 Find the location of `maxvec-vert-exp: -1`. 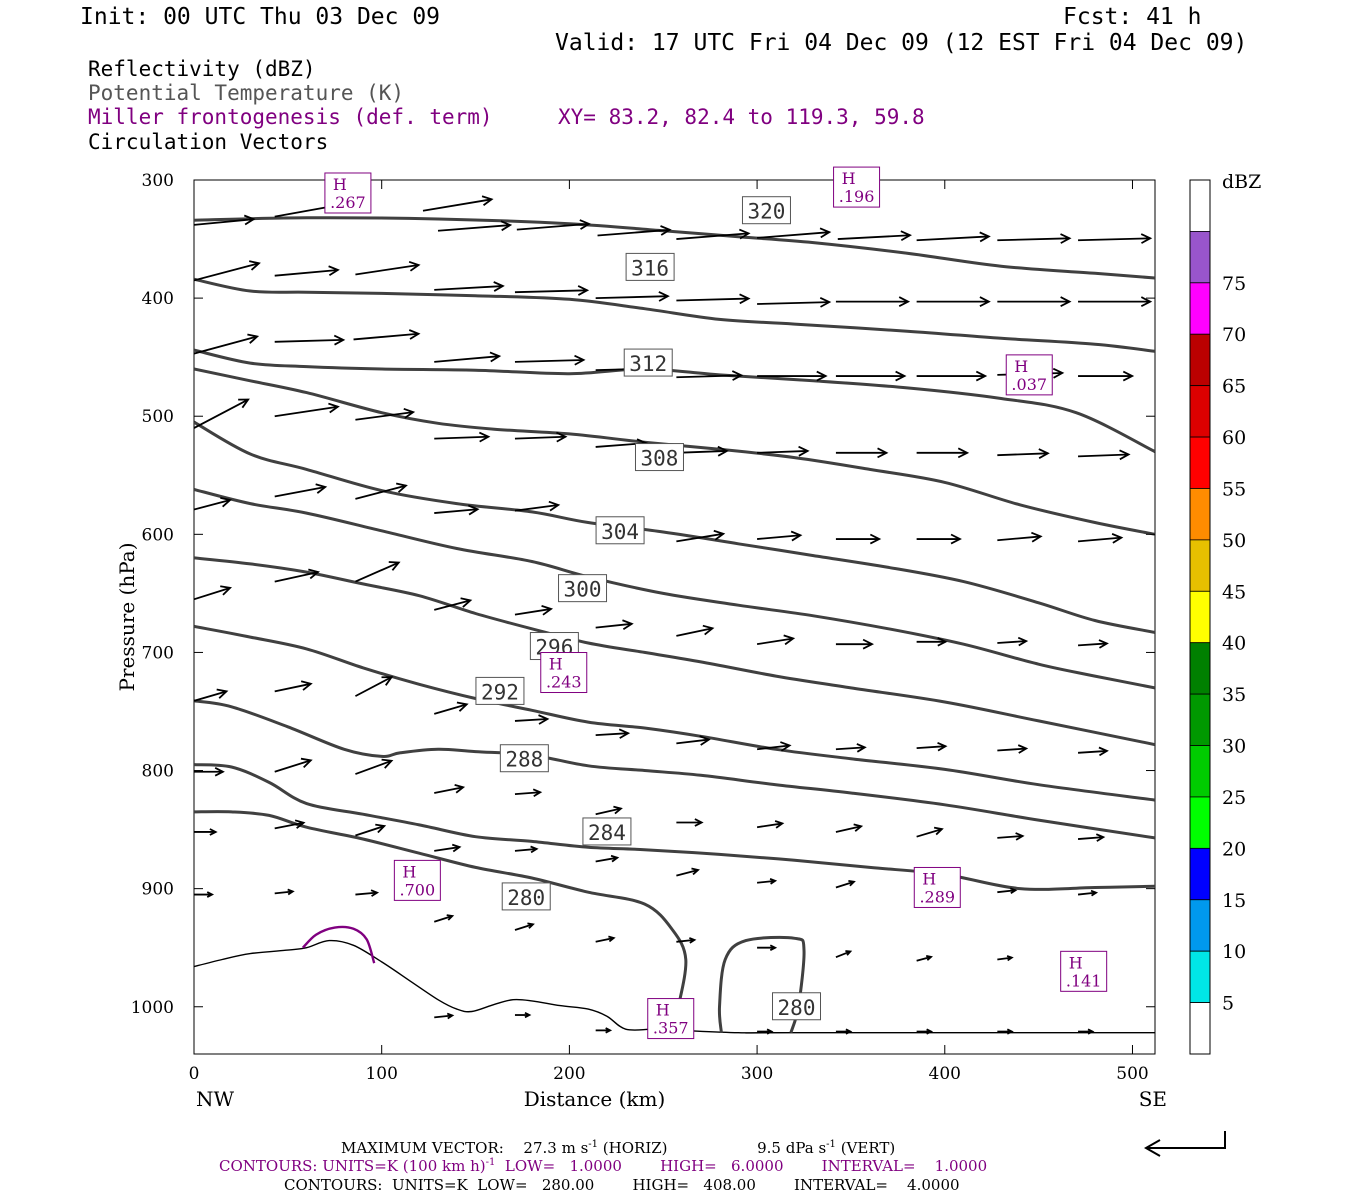

maxvec-vert-exp: -1 is located at coordinates (831, 1144).